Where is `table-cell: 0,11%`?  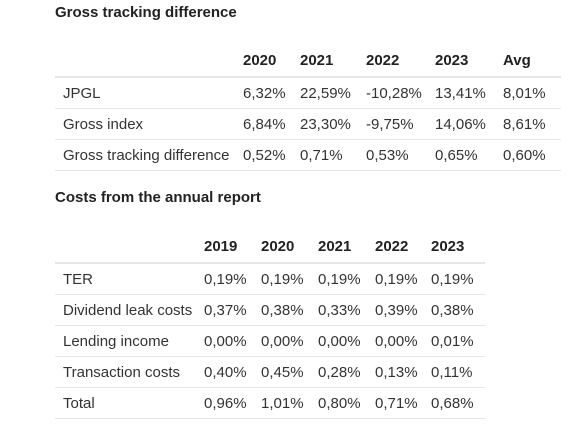
table-cell: 0,11% is located at coordinates (458, 372).